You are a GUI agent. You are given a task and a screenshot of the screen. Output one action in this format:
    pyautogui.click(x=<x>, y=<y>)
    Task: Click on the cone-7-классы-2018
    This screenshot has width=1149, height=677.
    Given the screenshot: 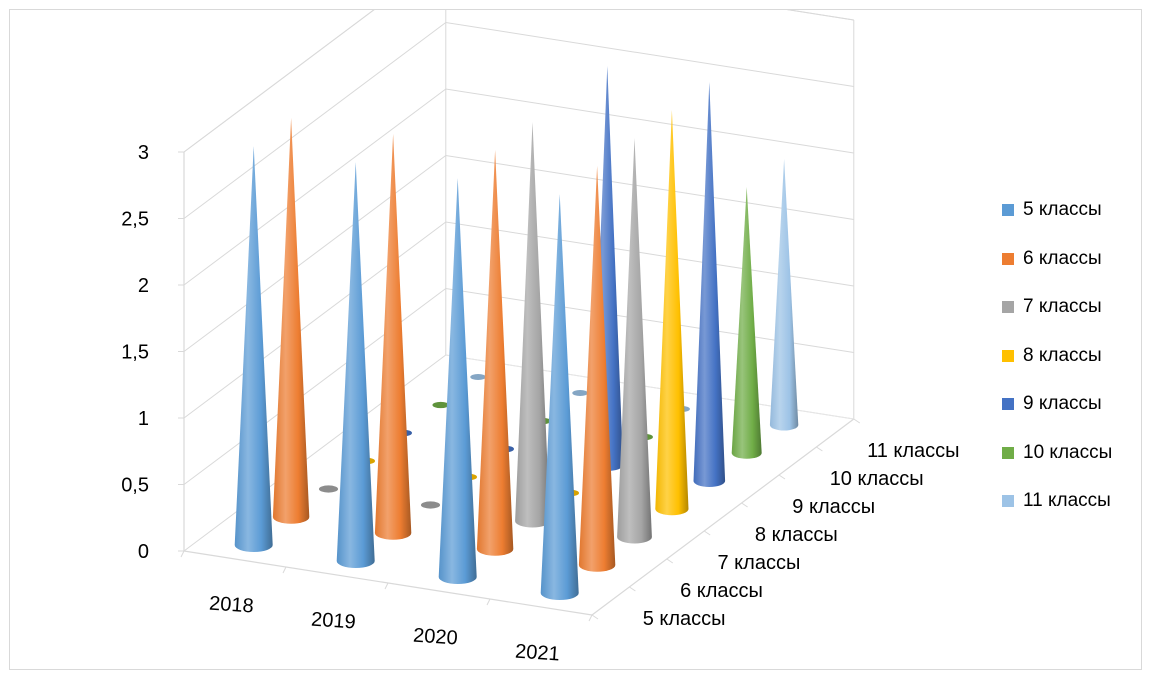 What is the action you would take?
    pyautogui.click(x=328, y=489)
    